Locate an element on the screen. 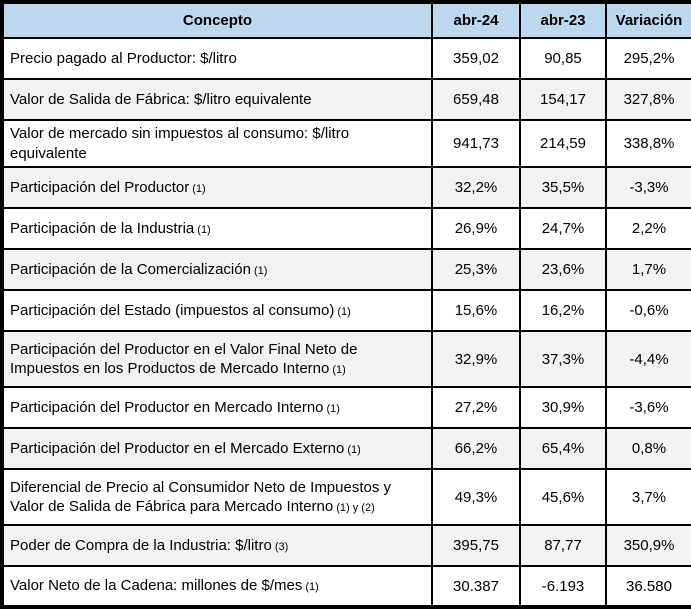 The width and height of the screenshot is (691, 609). header-row: Concepto abr-24 abr-23 Variación is located at coordinates (346, 20).